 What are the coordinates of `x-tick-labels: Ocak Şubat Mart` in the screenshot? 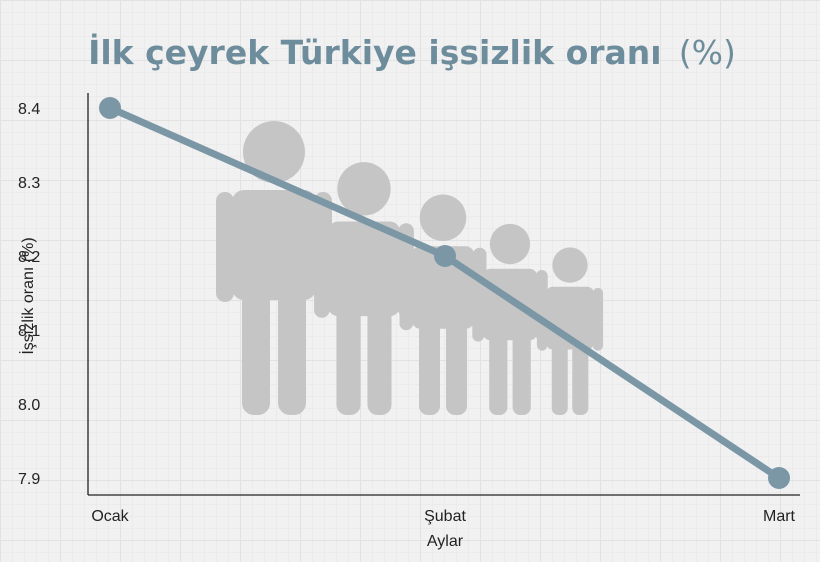 It's located at (443, 516).